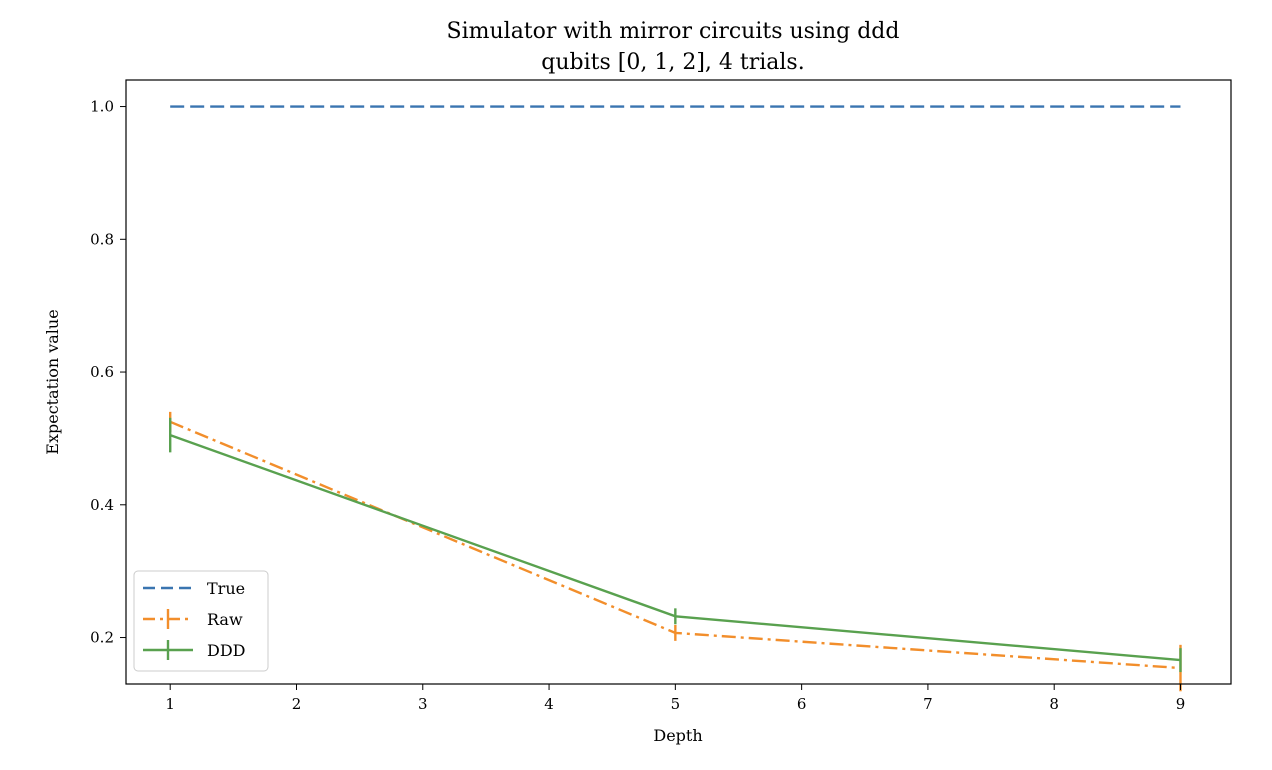  Describe the element at coordinates (676, 704) in the screenshot. I see `x-tick-label: 5` at that location.